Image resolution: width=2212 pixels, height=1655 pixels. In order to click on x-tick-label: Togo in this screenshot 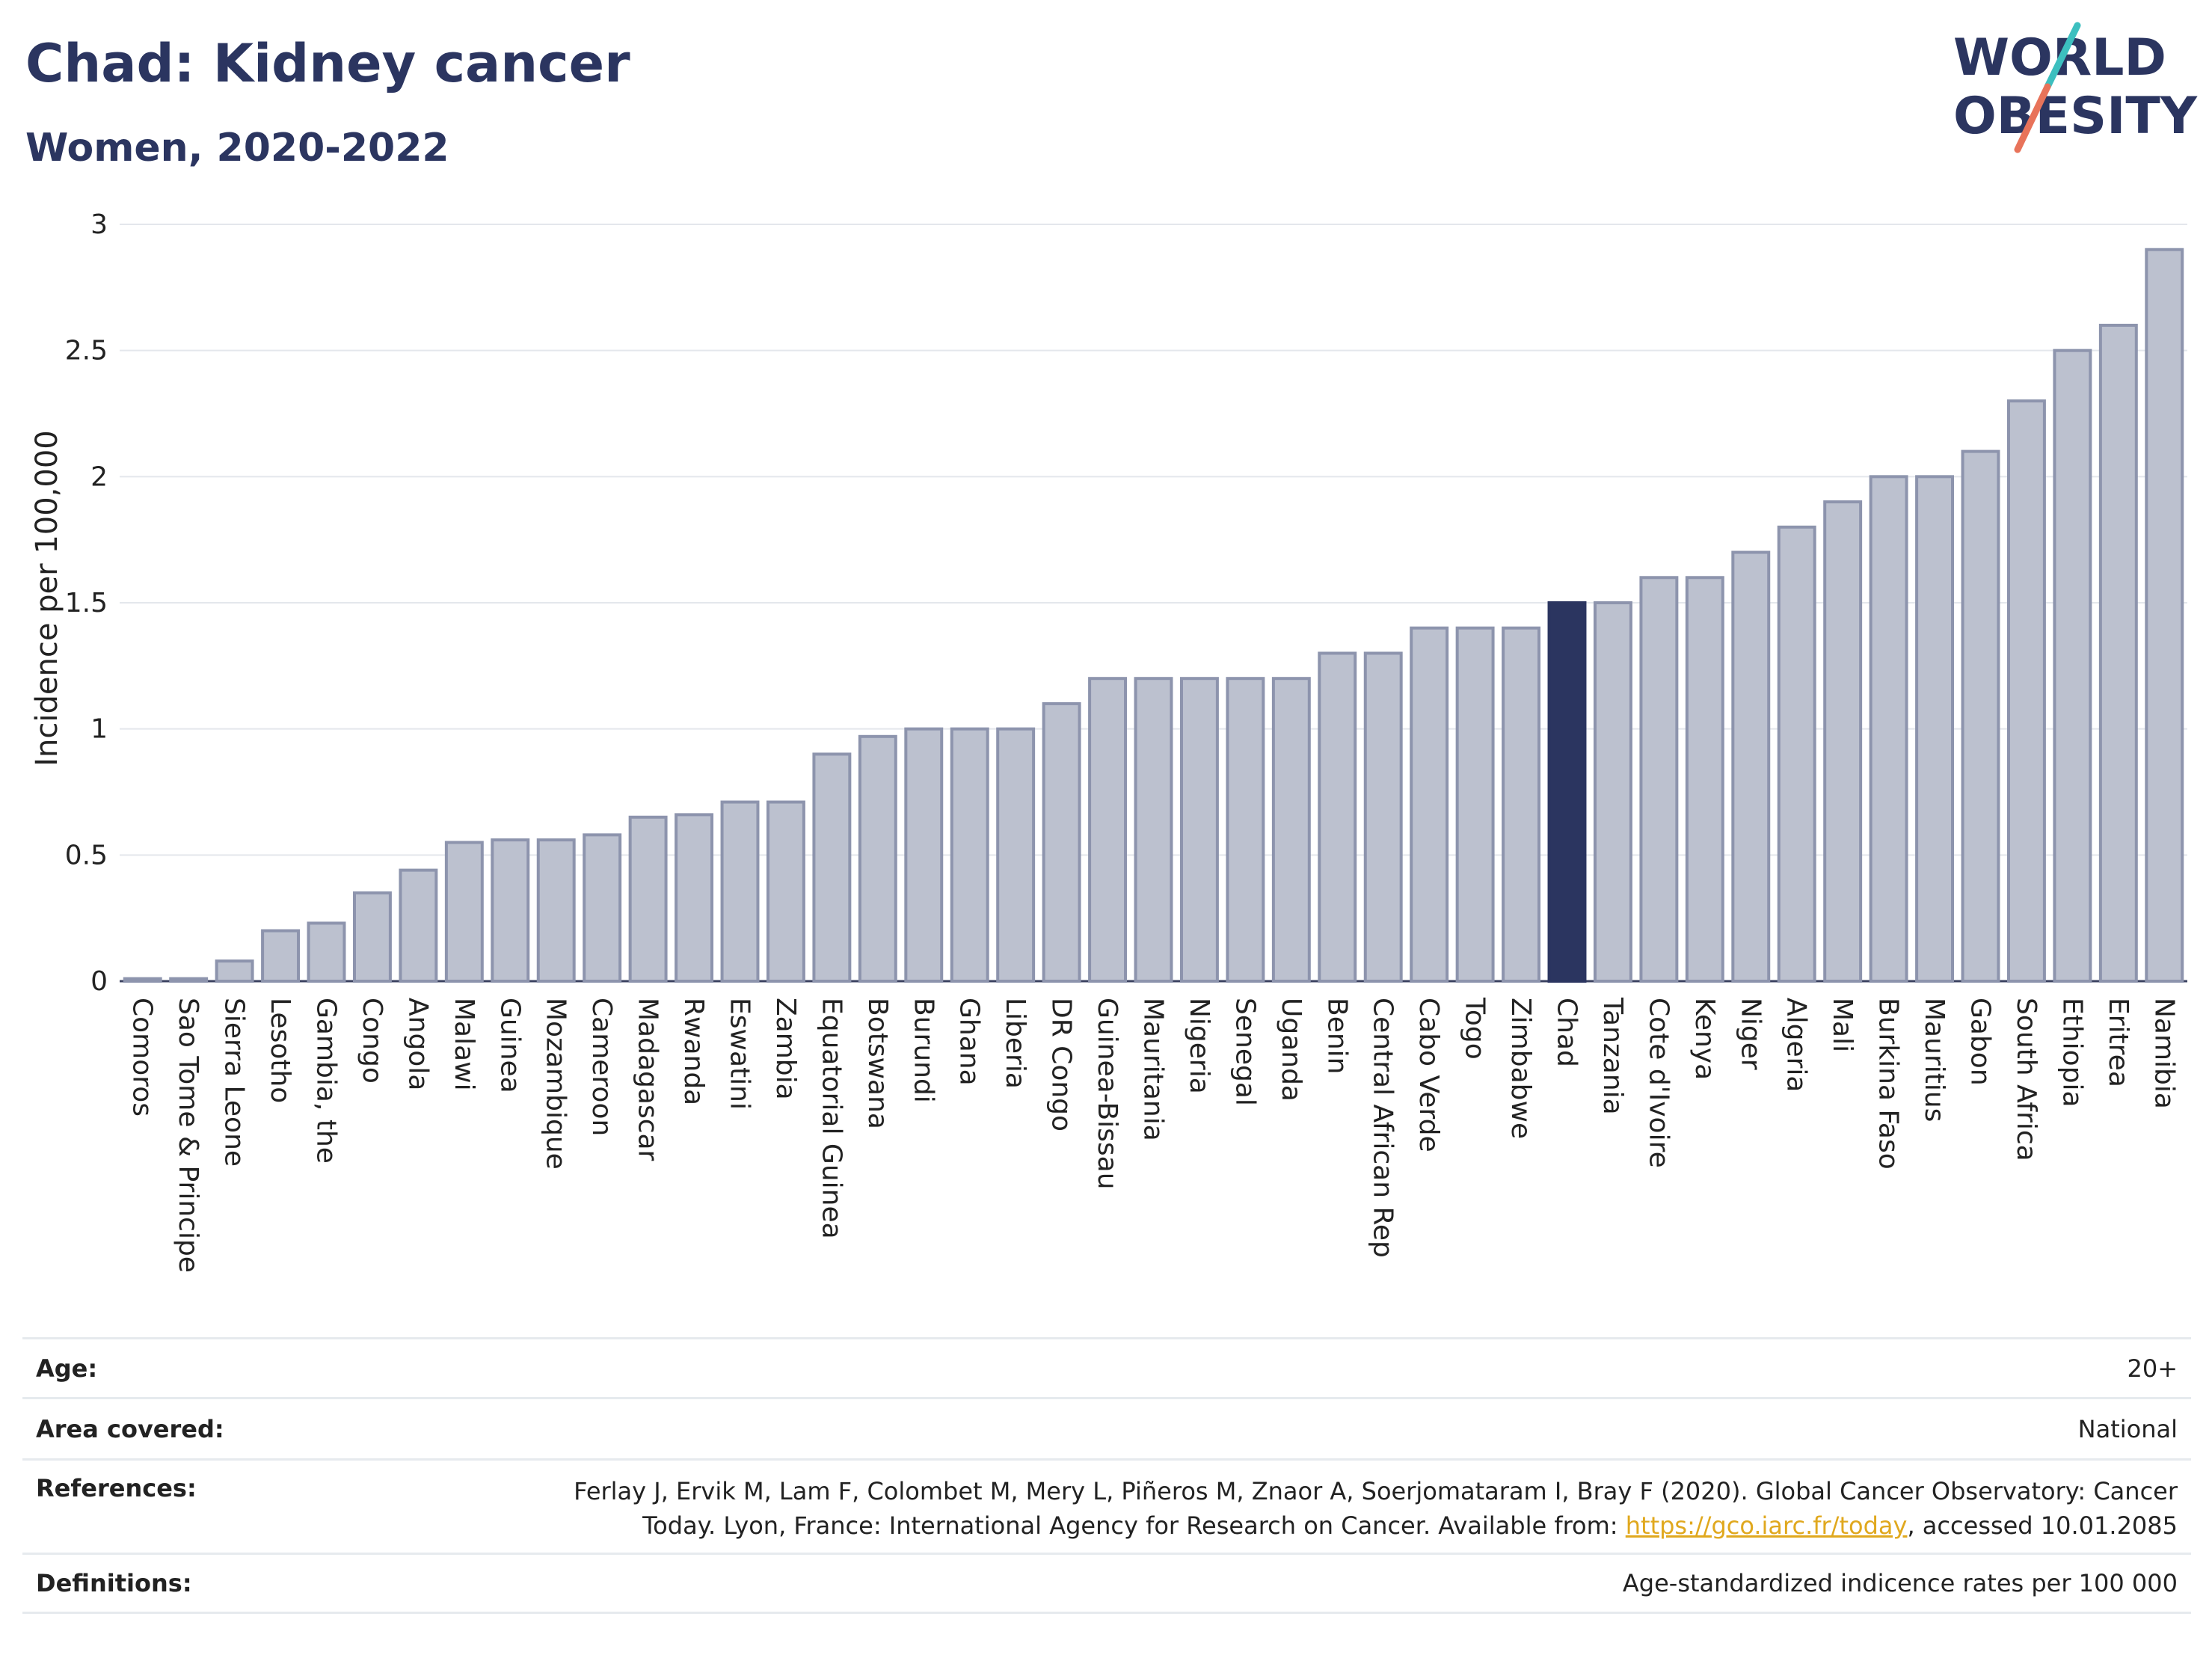, I will do `click(1475, 1028)`.